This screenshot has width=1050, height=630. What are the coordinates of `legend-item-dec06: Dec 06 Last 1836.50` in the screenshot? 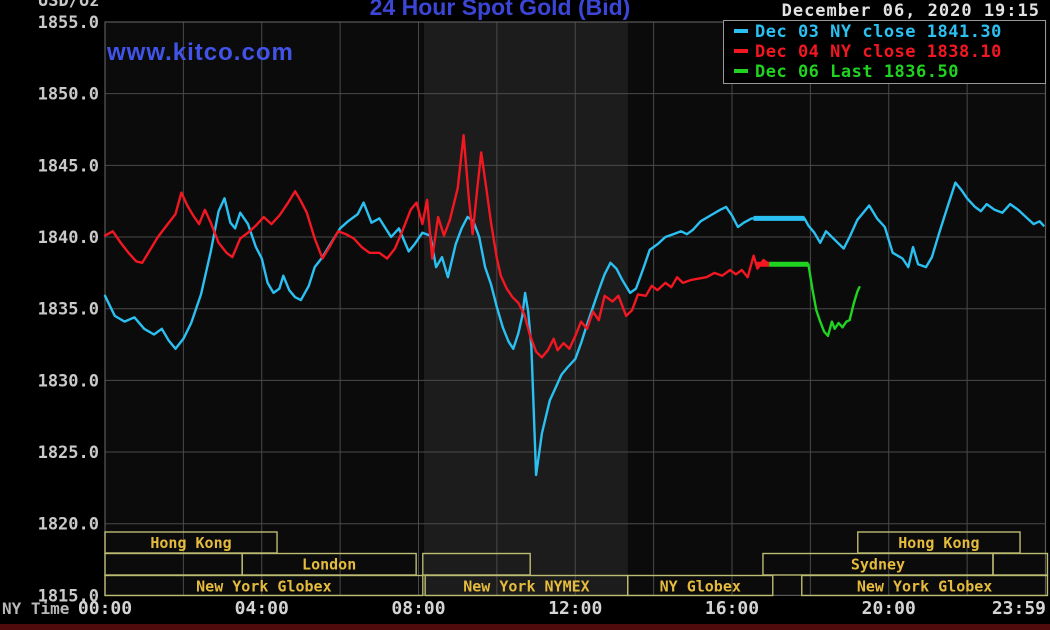 It's located at (889, 72).